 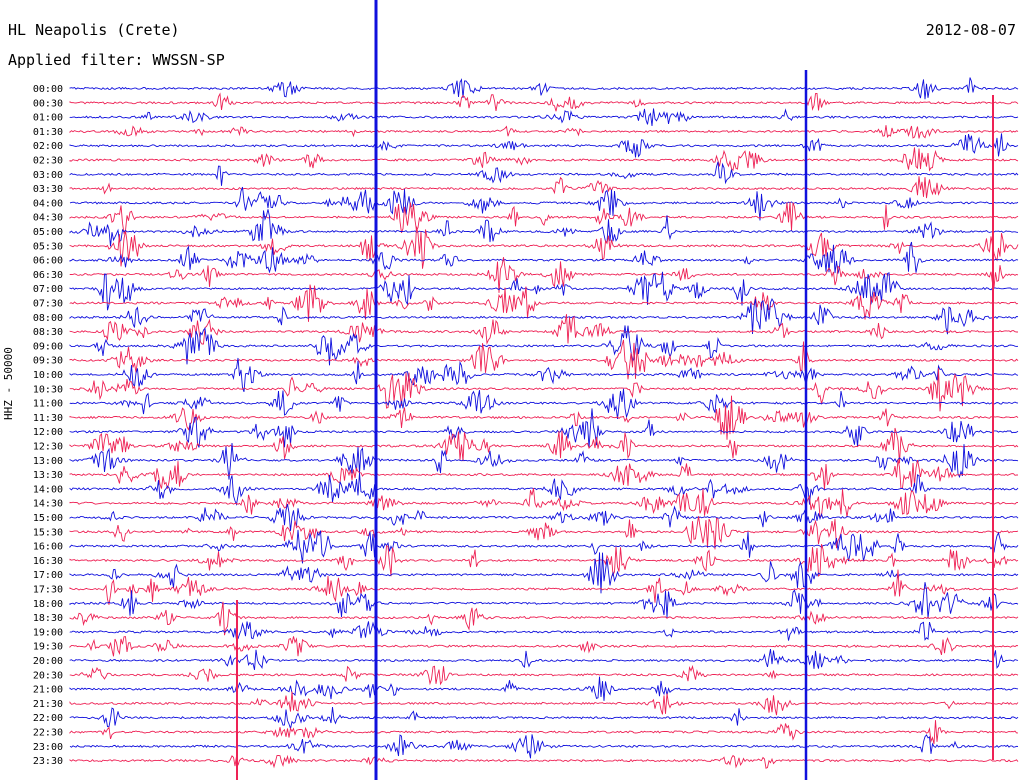 I want to click on time-label: 13:30, so click(x=48, y=475).